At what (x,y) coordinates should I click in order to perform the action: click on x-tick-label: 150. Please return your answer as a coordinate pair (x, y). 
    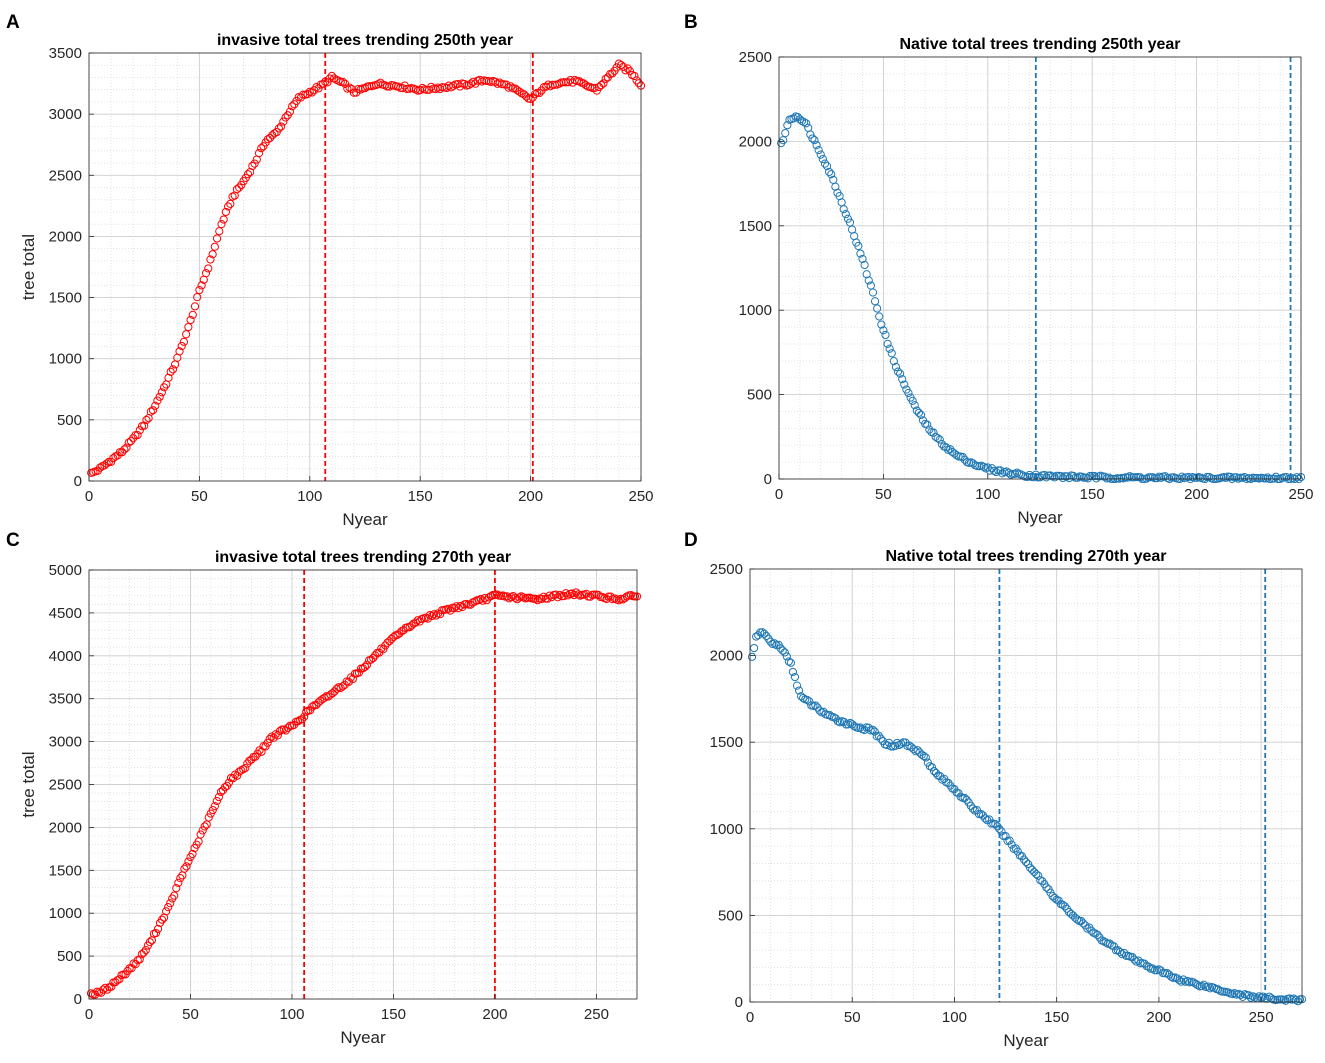
    Looking at the image, I should click on (420, 496).